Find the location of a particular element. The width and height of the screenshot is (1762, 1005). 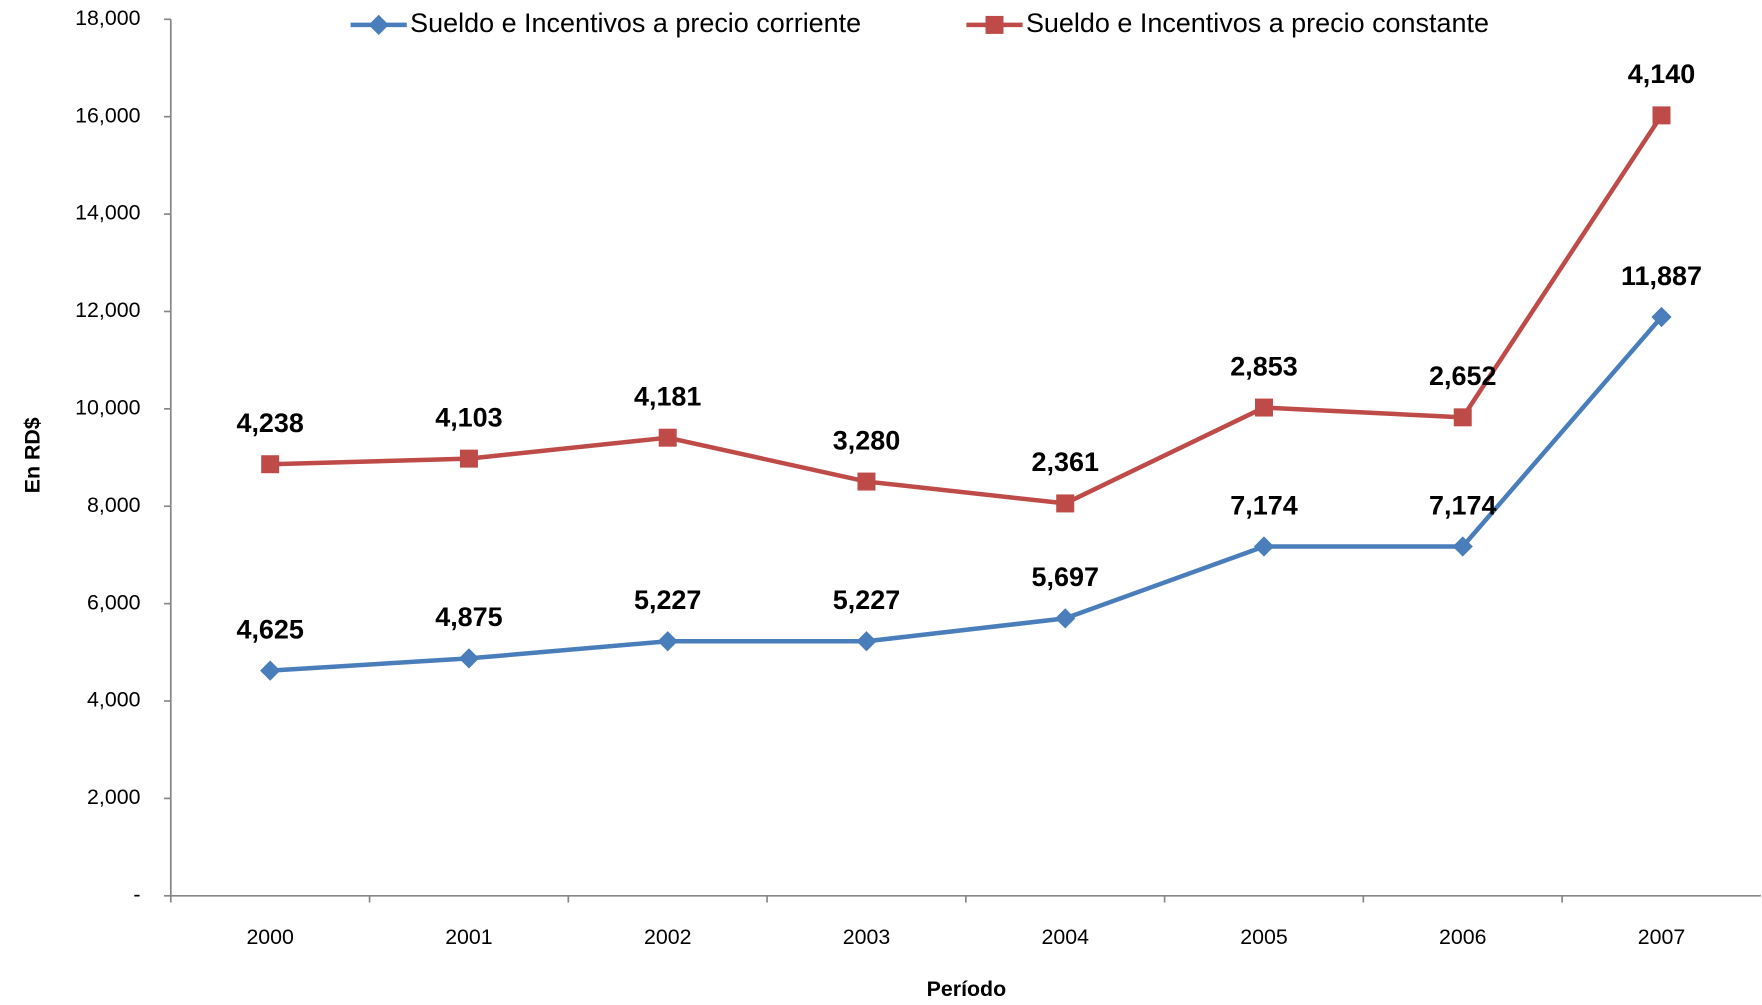

y-tick-label: - is located at coordinates (136, 894).